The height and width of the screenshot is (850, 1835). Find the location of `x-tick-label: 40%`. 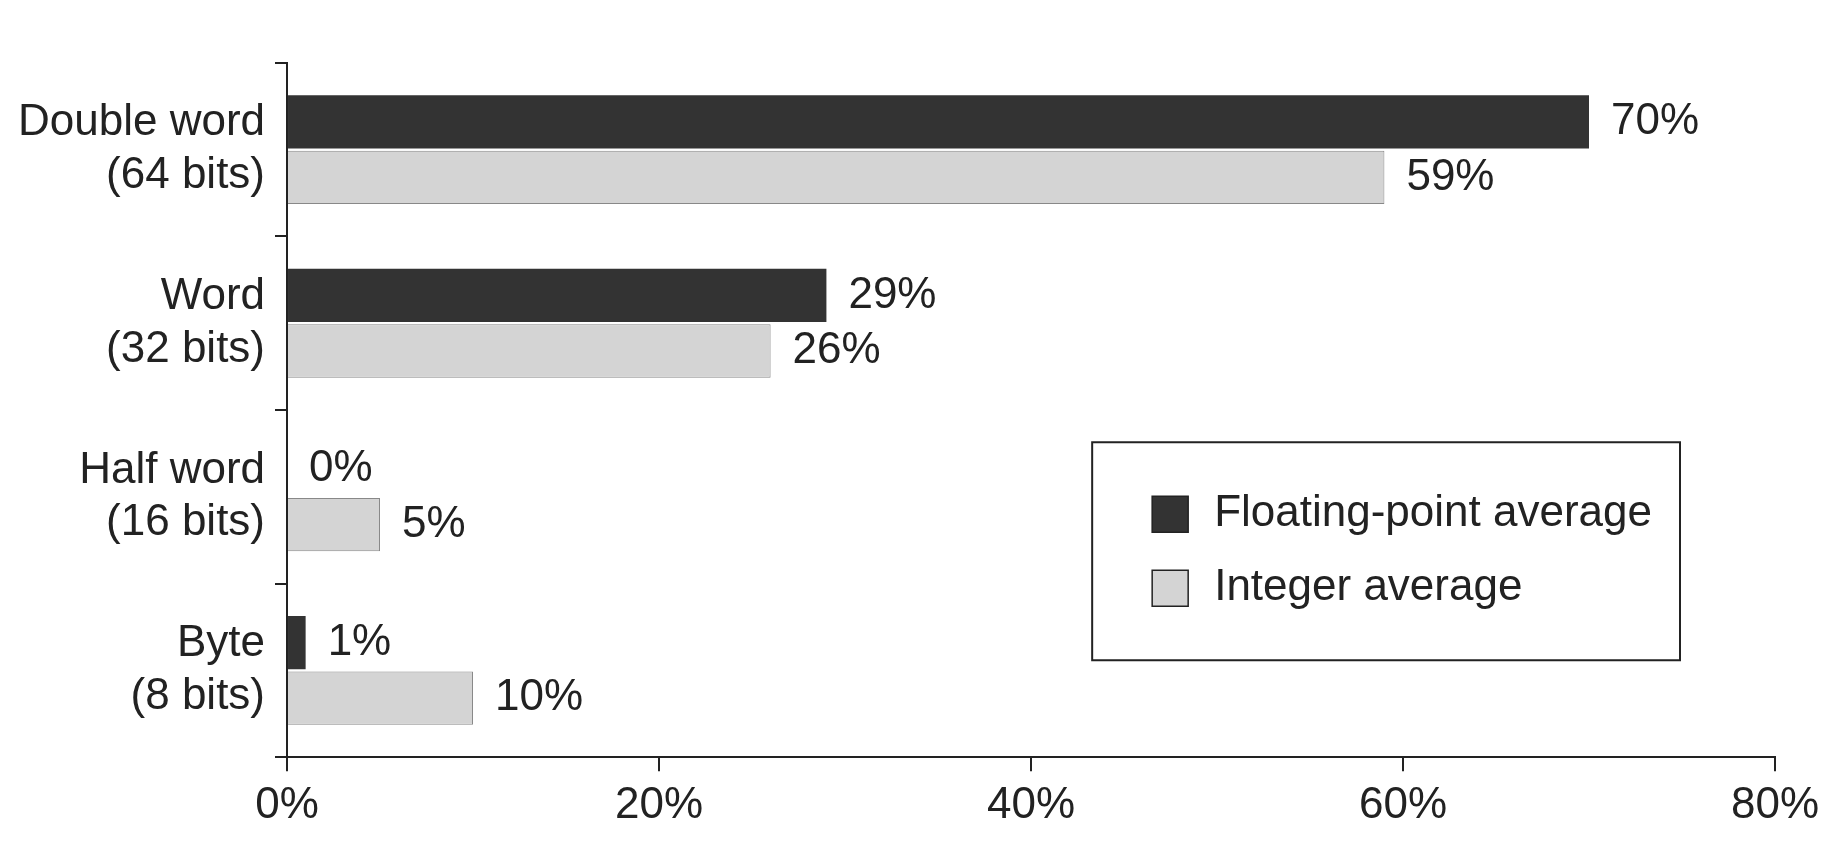

x-tick-label: 40% is located at coordinates (1031, 802).